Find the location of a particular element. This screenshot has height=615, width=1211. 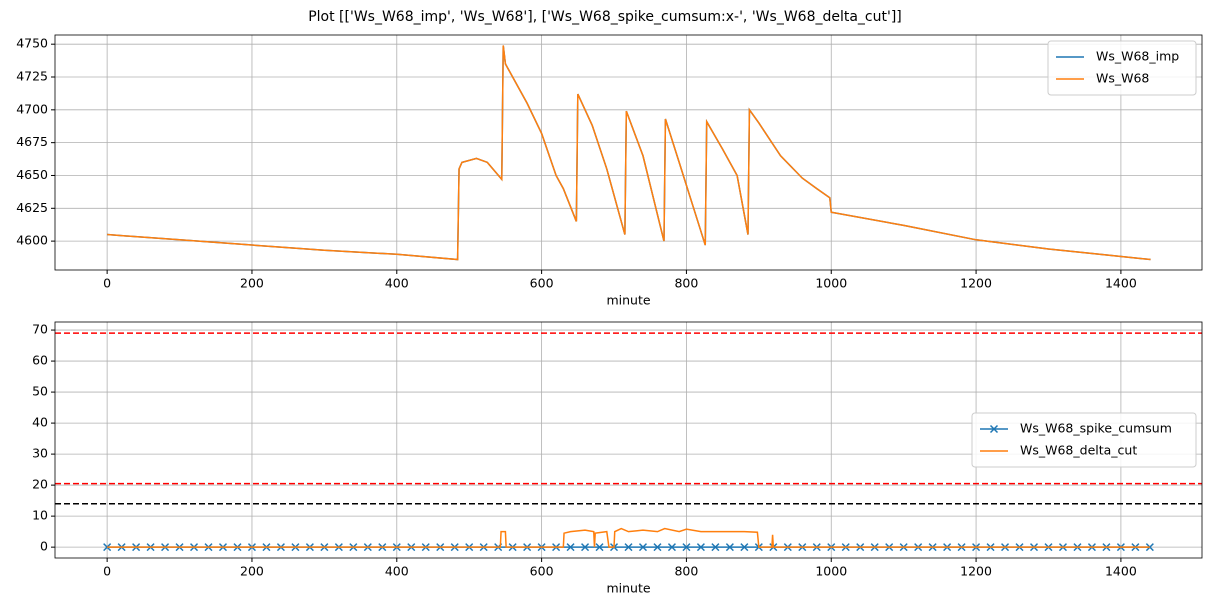

y-tick-label: 4675 is located at coordinates (32, 141).